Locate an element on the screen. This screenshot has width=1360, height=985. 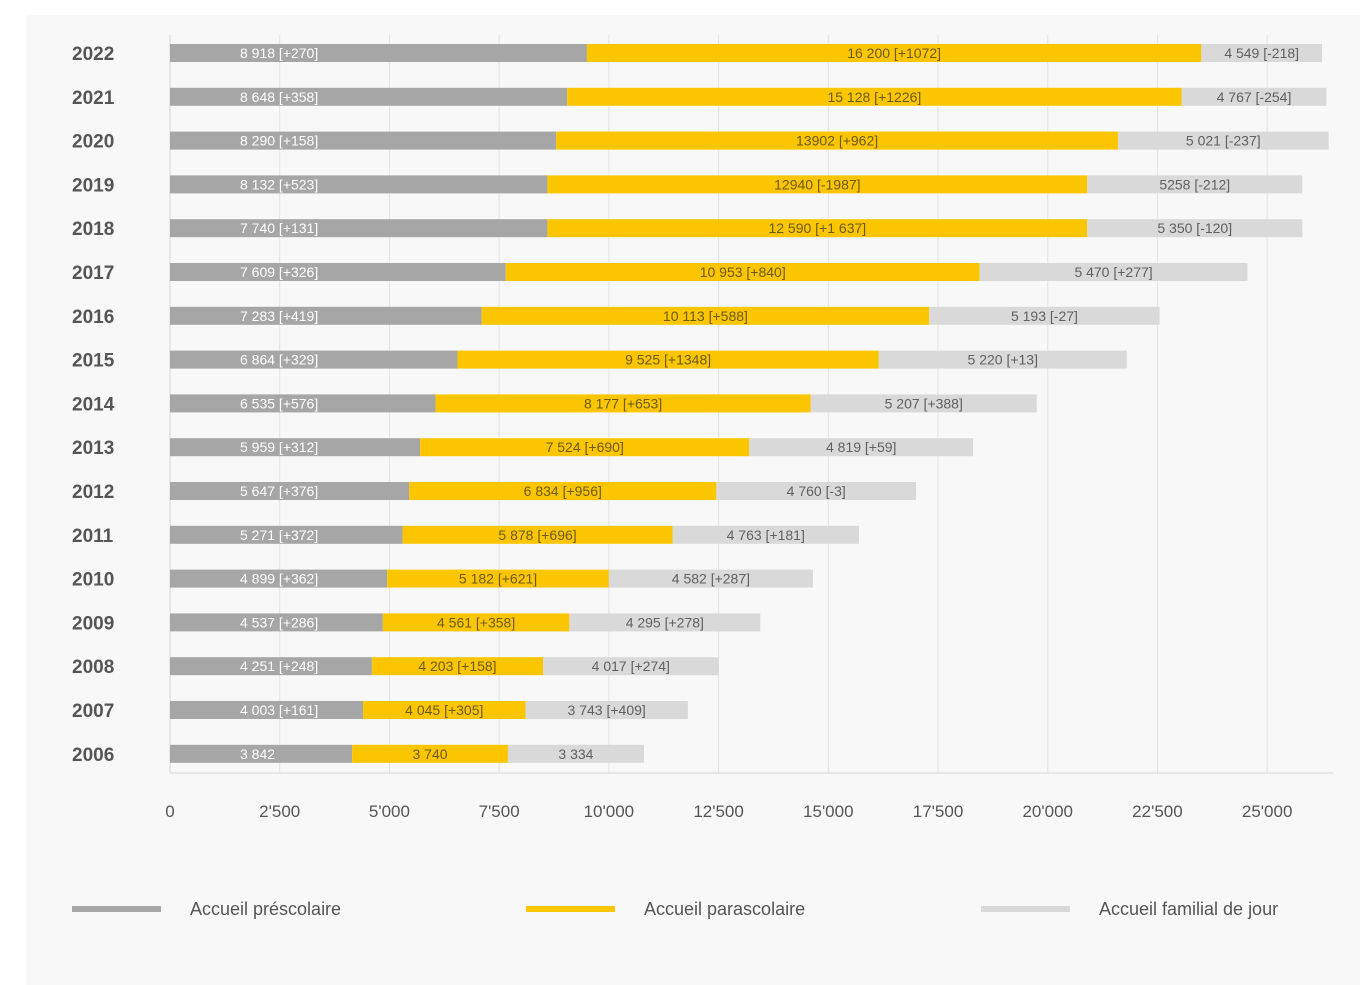
data-label-2010-0: 4 899 [+362] is located at coordinates (279, 579).